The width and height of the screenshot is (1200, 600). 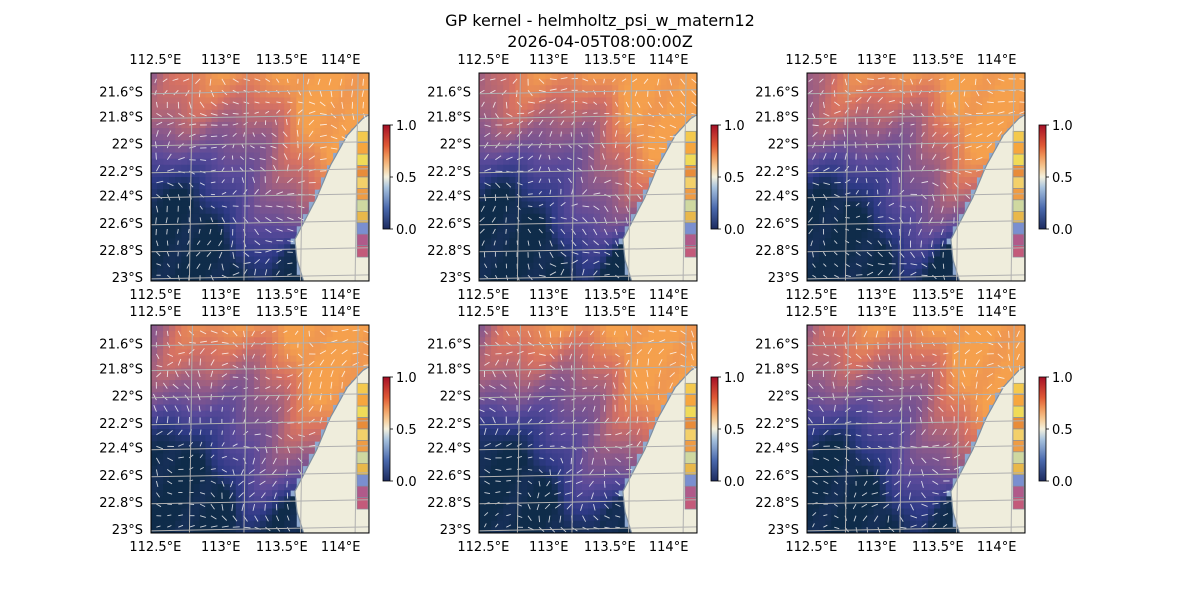 What do you see at coordinates (399, 178) in the screenshot?
I see `colorbar-1: 0.00.51.0` at bounding box center [399, 178].